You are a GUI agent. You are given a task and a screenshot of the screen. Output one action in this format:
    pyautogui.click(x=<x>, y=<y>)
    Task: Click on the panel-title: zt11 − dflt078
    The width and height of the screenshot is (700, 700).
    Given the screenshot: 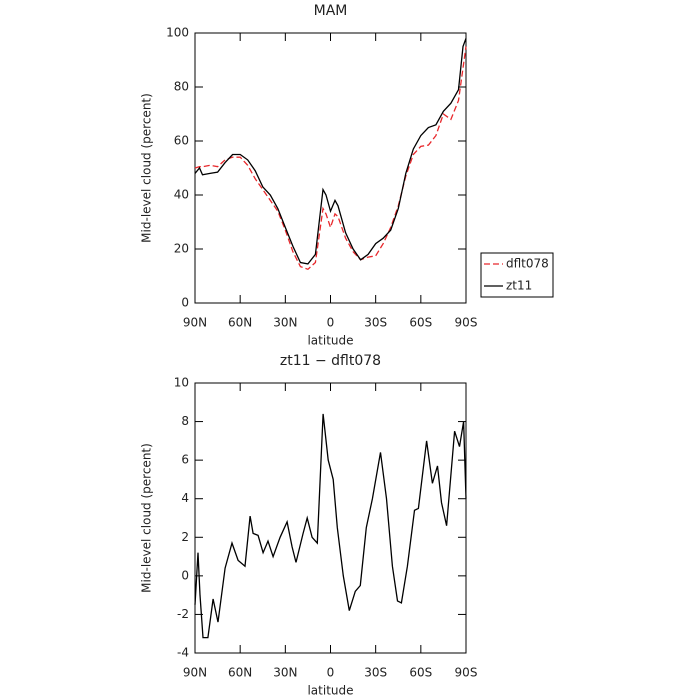 What is the action you would take?
    pyautogui.click(x=330, y=361)
    